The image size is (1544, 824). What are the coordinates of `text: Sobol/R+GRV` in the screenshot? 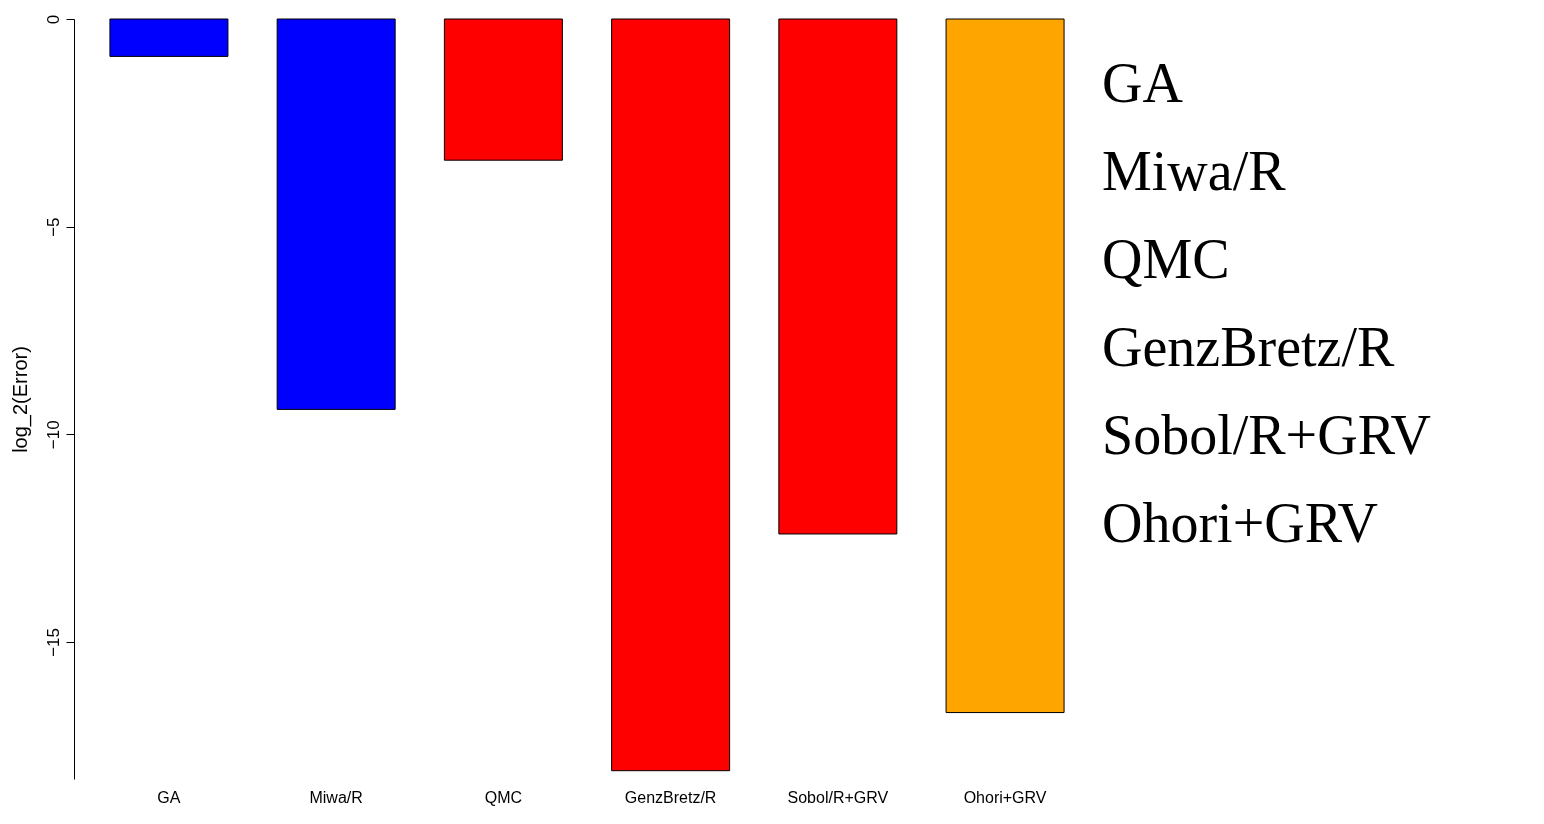 It's located at (1266, 435).